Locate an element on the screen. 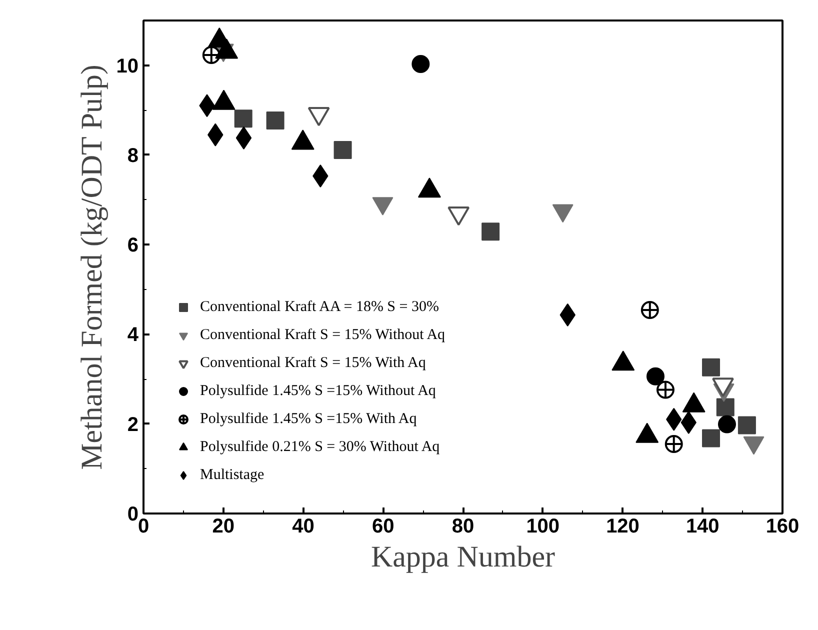  x-tick-label: 120 is located at coordinates (623, 527).